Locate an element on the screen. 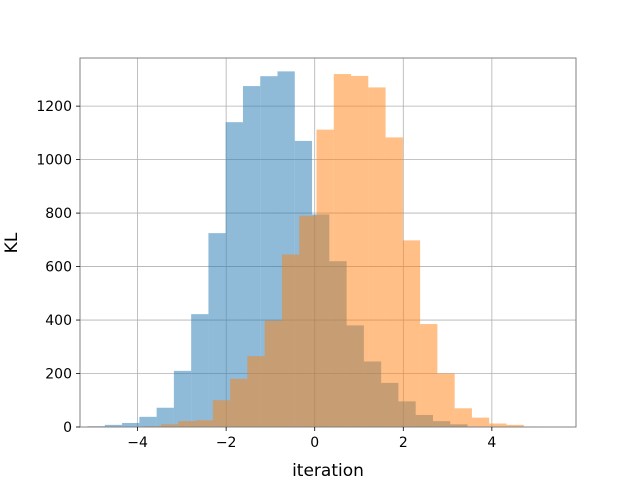 The height and width of the screenshot is (480, 640). x-tick-label: 2 is located at coordinates (403, 443).